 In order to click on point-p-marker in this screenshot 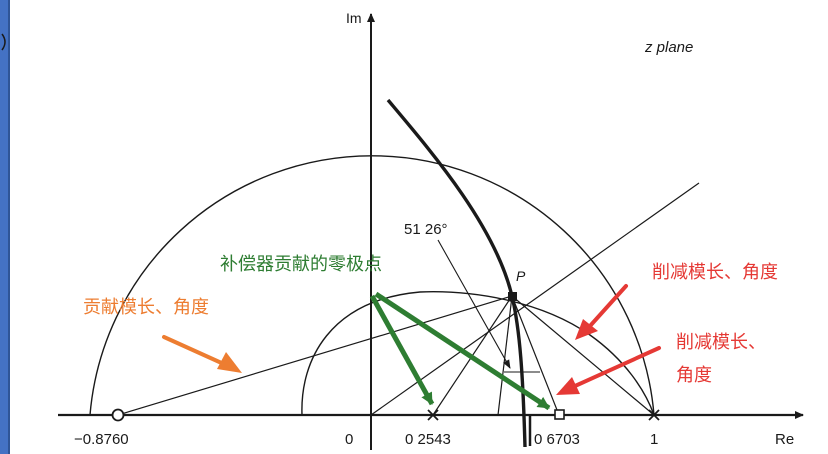, I will do `click(512, 296)`.